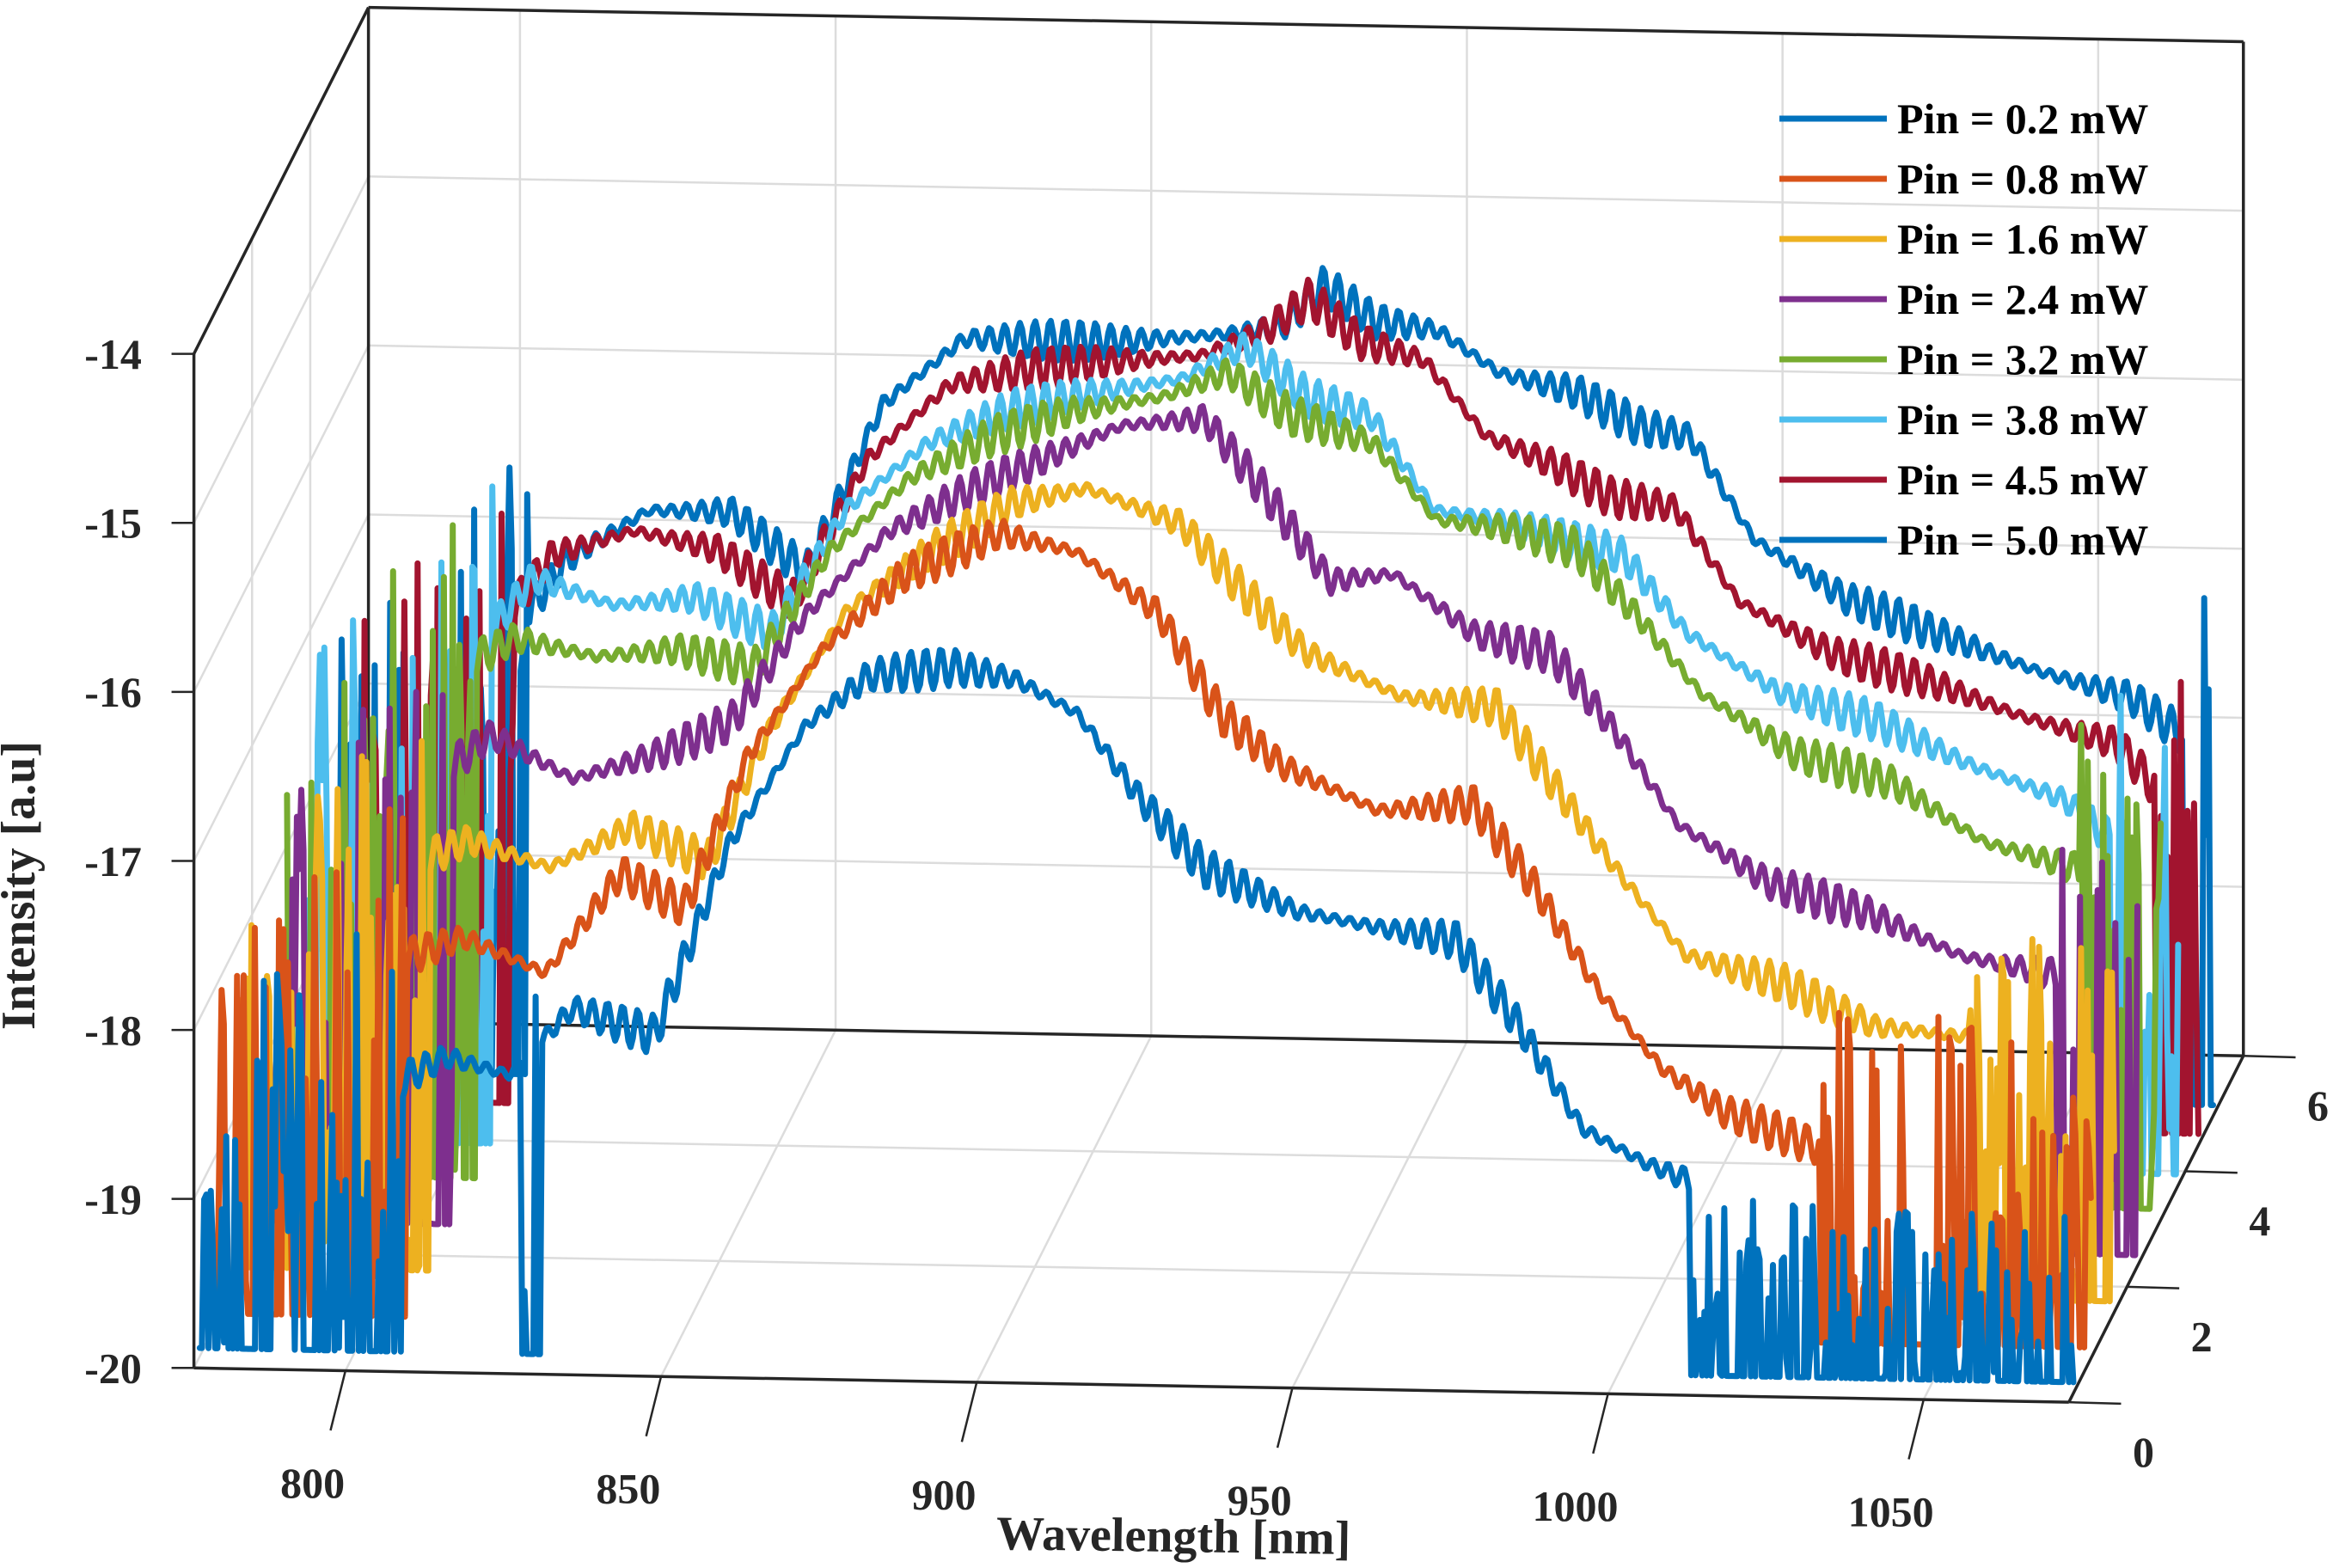 The image size is (2339, 1568). I want to click on legend-item: Pin = 2.4 mW, so click(1963, 299).